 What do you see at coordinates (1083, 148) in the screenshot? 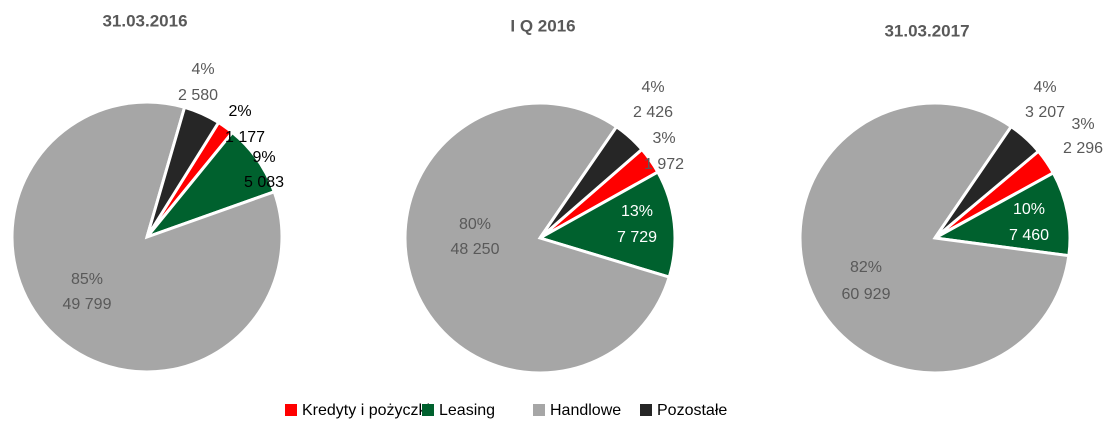
I see `value-label: 2 296` at bounding box center [1083, 148].